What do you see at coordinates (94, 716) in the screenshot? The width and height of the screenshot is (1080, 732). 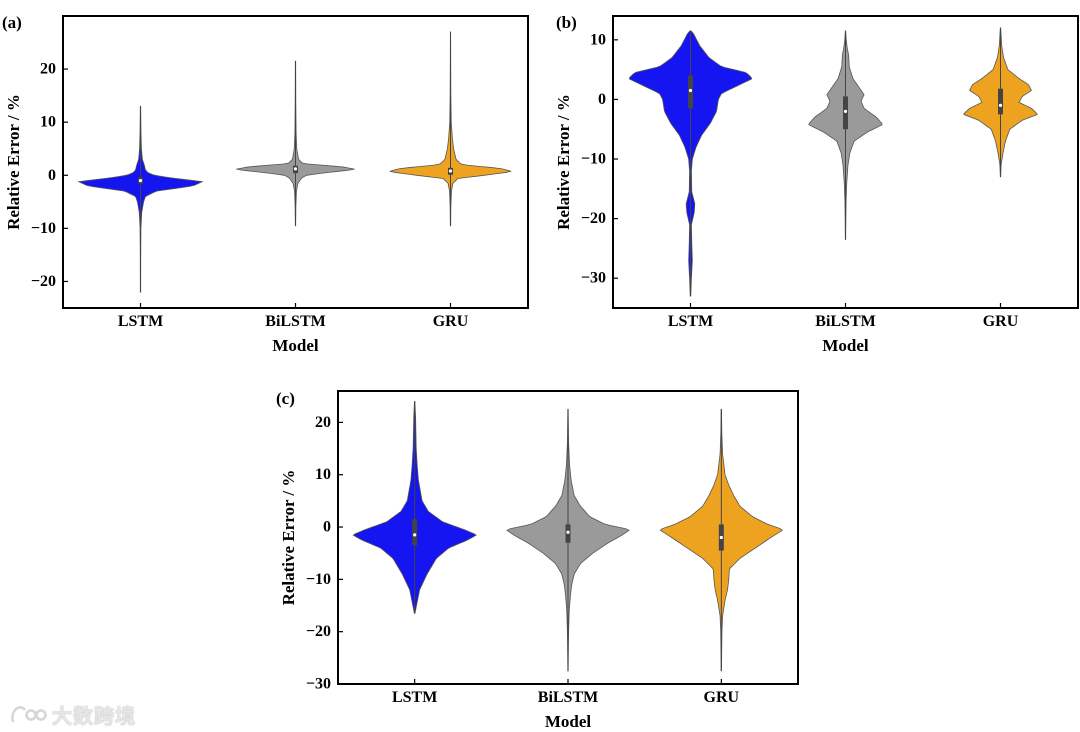 I see `watermark-text: 大数跨境` at bounding box center [94, 716].